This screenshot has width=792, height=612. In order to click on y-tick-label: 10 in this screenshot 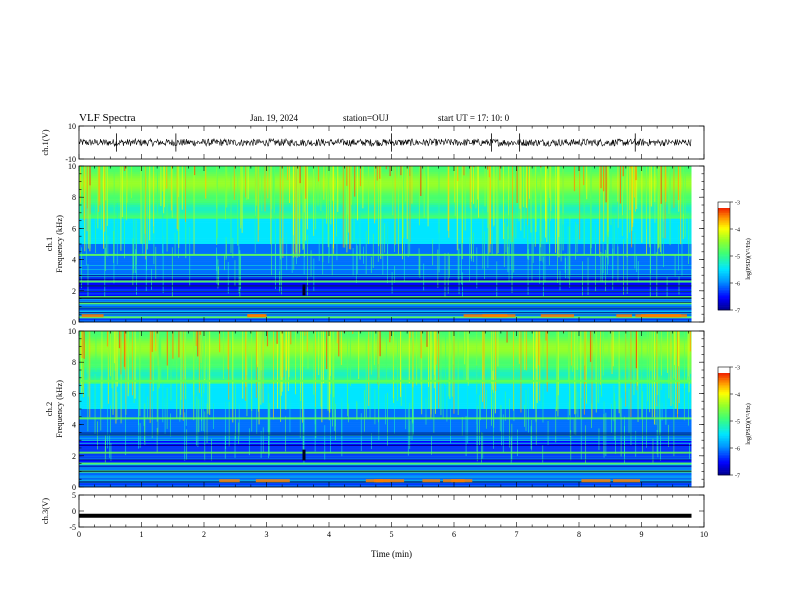, I will do `click(72, 331)`.